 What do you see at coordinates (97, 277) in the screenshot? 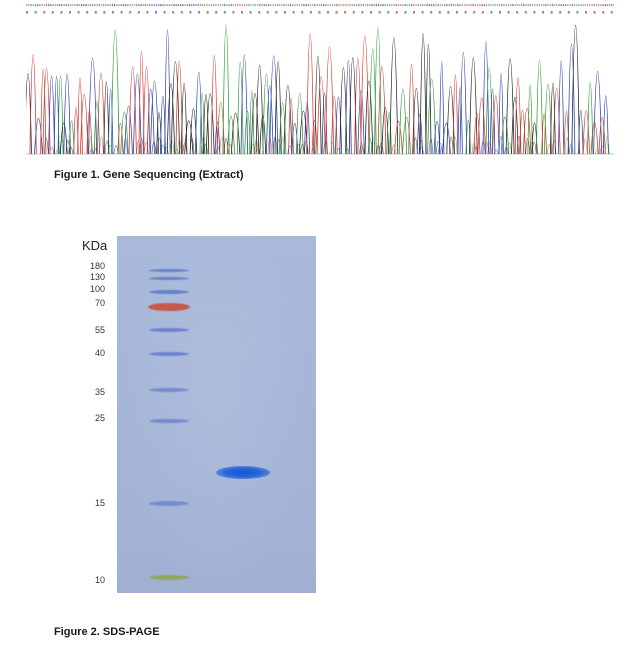
I see `mw-label-130: 130` at bounding box center [97, 277].